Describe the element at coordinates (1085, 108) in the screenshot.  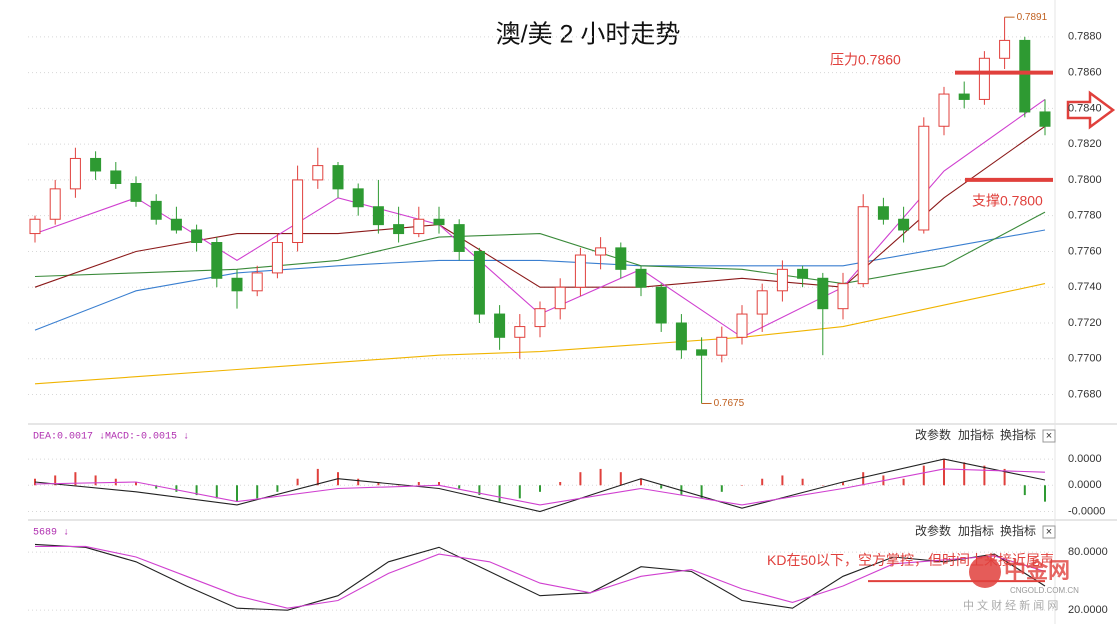
I see `y-tick-label: 0.7840` at that location.